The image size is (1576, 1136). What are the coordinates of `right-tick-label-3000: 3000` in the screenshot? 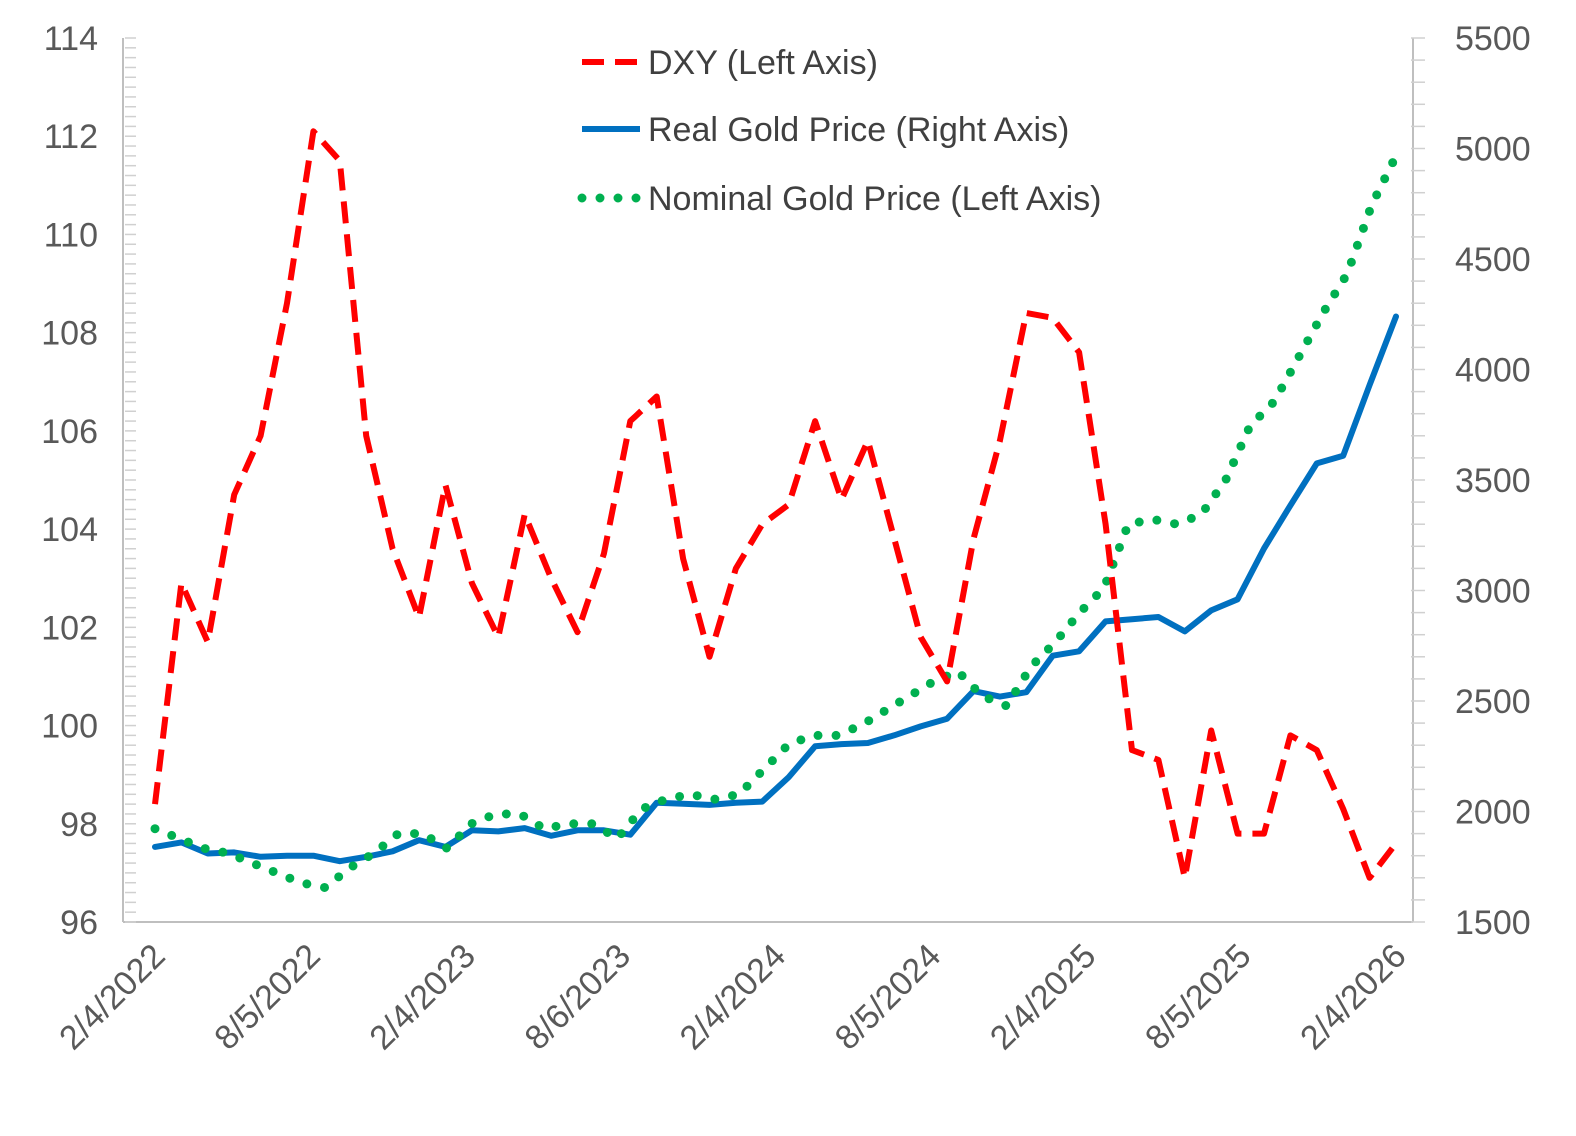 It's located at (1493, 592).